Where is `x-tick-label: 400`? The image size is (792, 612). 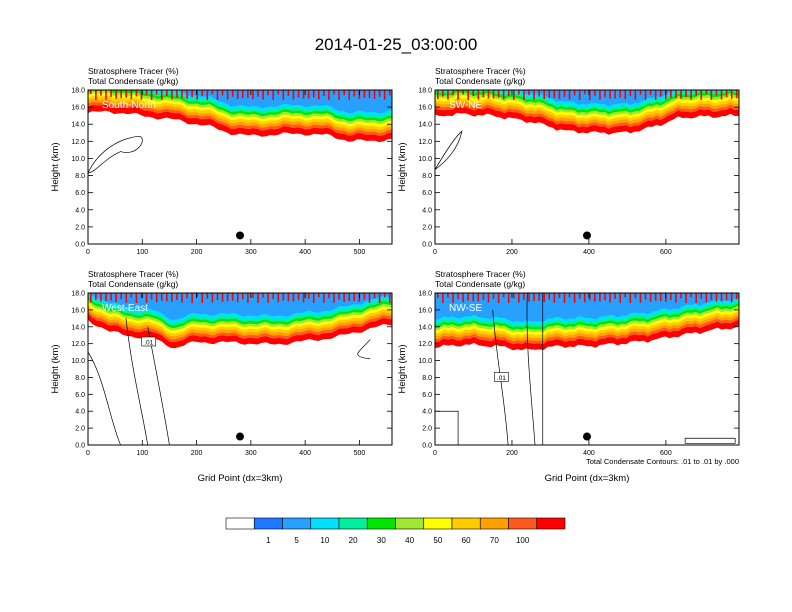
x-tick-label: 400 is located at coordinates (589, 453).